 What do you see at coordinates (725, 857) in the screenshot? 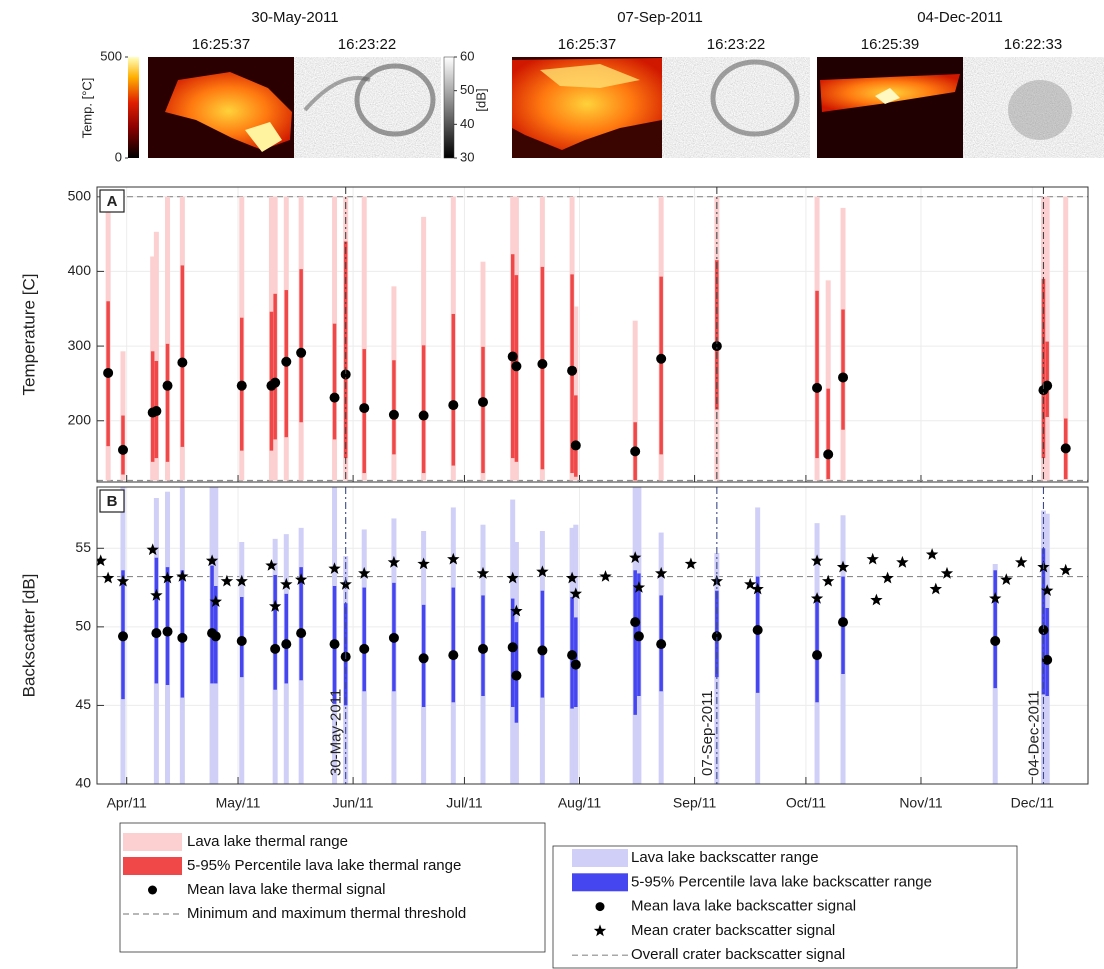
I see `legend-label: Lava lake backscatter range` at bounding box center [725, 857].